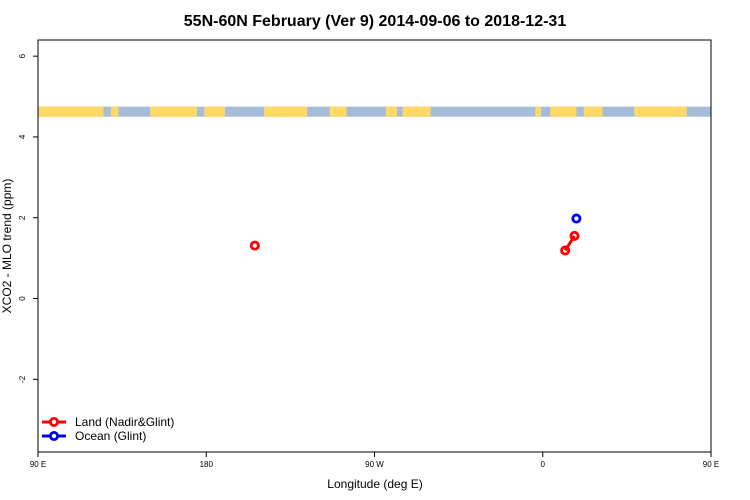  Describe the element at coordinates (22, 136) in the screenshot. I see `y-tick-label: 4` at that location.